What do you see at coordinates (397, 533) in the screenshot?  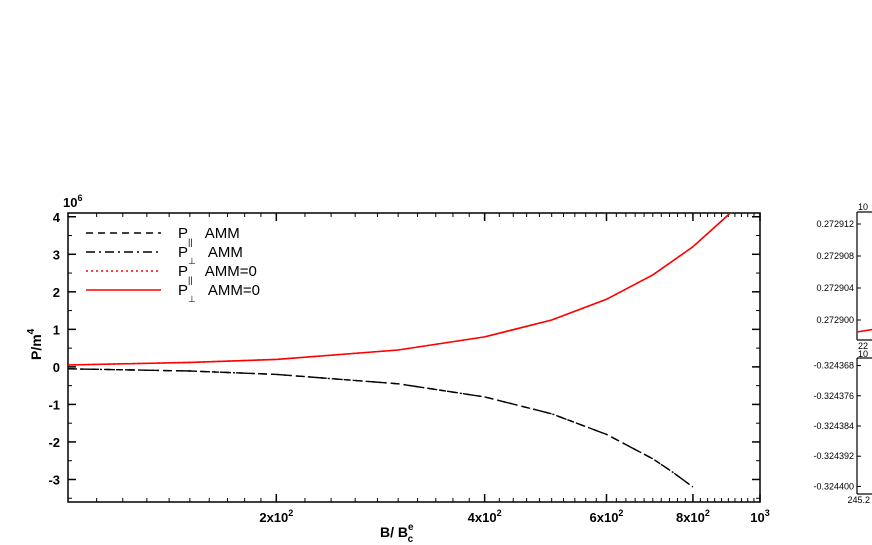 I see `x-axis-title: B/ Be c` at bounding box center [397, 533].